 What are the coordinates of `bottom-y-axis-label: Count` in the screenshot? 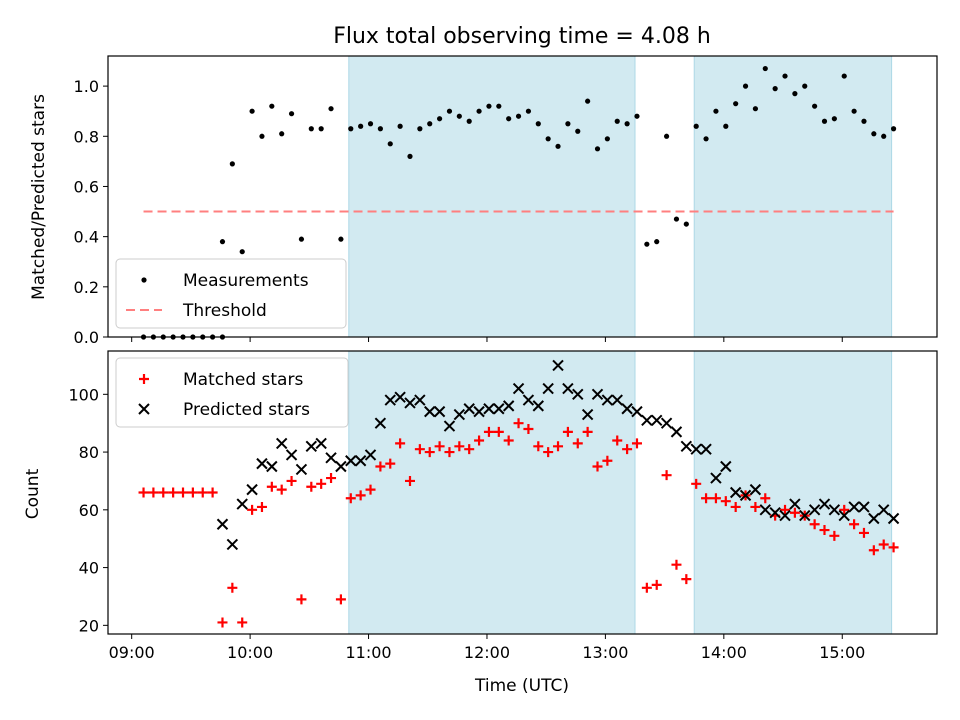 It's located at (33, 493).